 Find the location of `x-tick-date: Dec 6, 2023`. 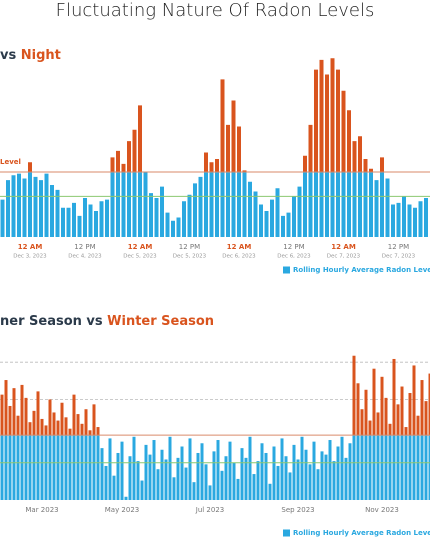

x-tick-date: Dec 6, 2023 is located at coordinates (294, 257).